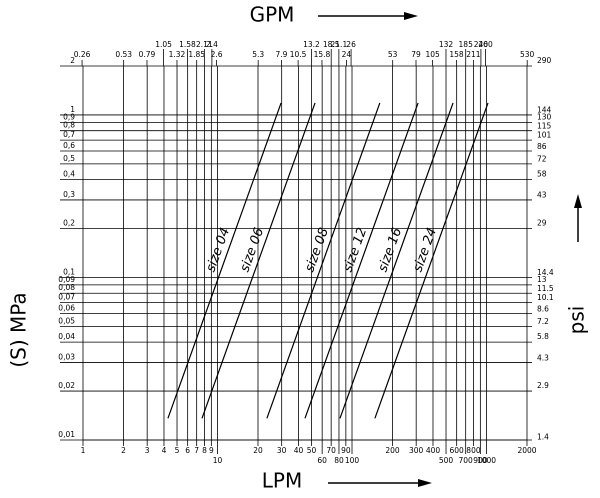 This screenshot has width=600, height=498. I want to click on x2-tick-label: 53, so click(393, 54).